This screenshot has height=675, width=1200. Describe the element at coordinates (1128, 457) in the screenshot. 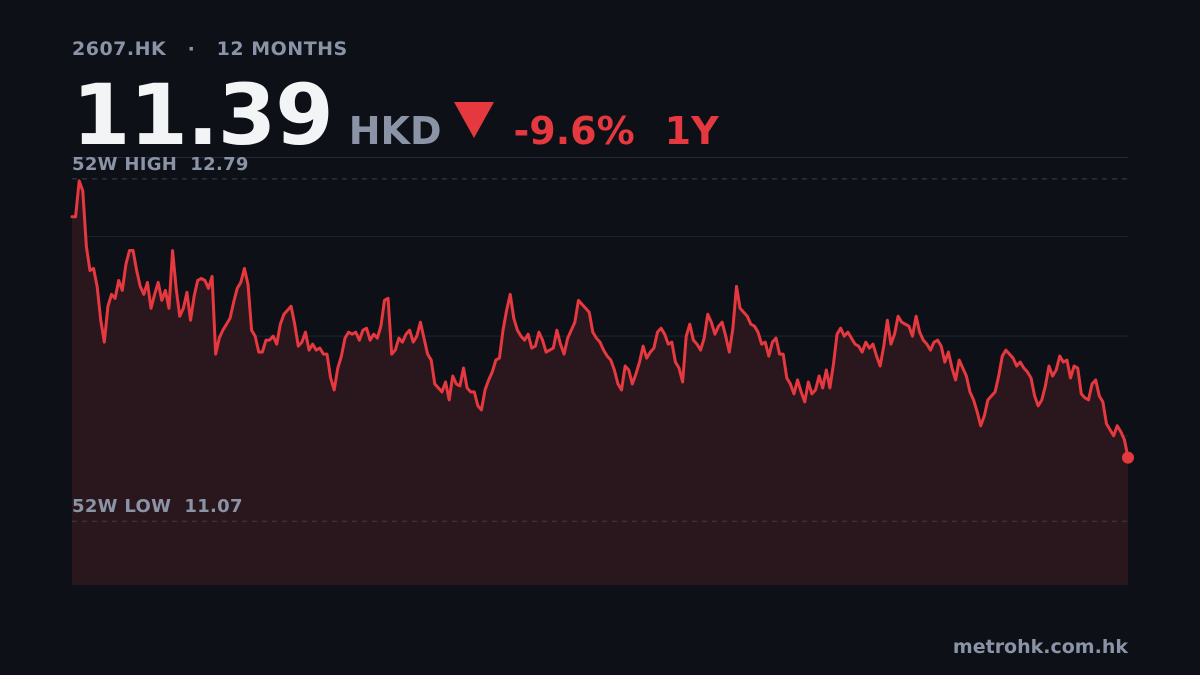

I see `last-price-marker` at that location.